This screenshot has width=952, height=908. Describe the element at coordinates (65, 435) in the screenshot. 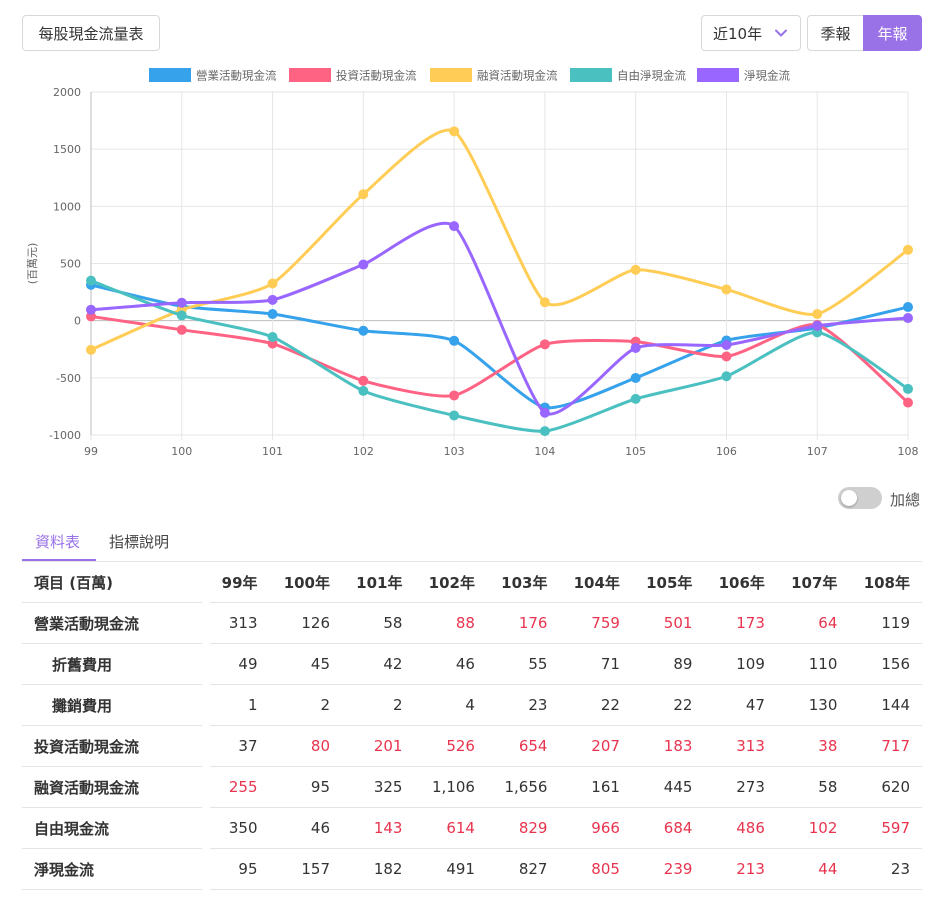

I see `y-tick-label: -1000` at that location.